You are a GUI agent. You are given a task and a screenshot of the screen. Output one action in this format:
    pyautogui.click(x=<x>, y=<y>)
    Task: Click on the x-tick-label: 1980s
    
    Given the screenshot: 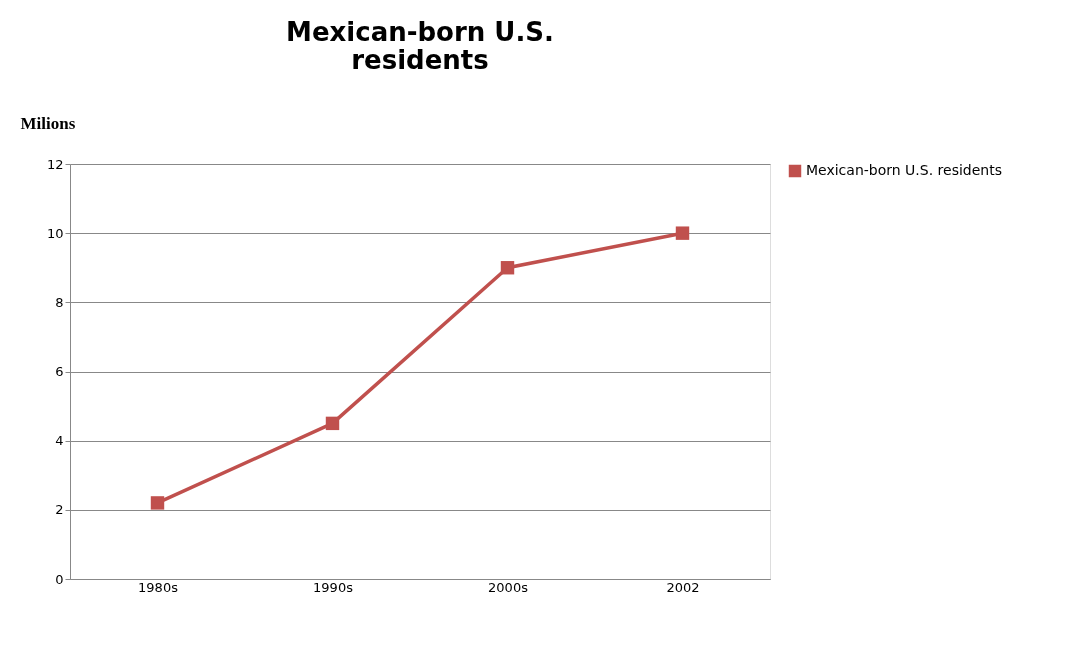 What is the action you would take?
    pyautogui.click(x=158, y=587)
    